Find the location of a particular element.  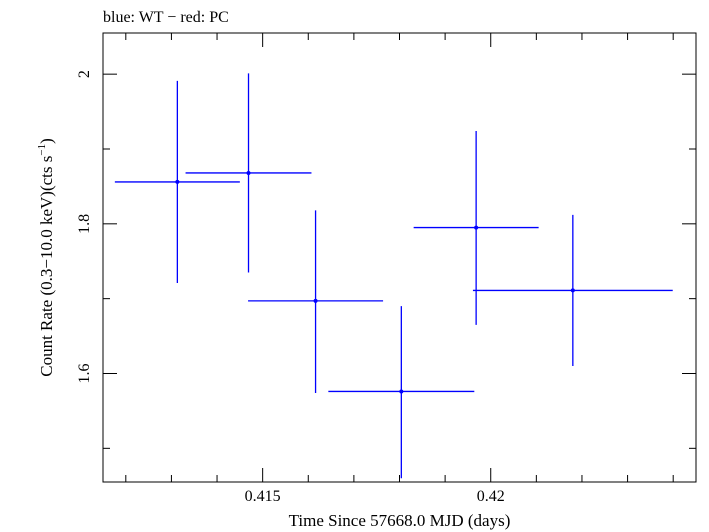

y-tick-label: 1.6 is located at coordinates (84, 373).